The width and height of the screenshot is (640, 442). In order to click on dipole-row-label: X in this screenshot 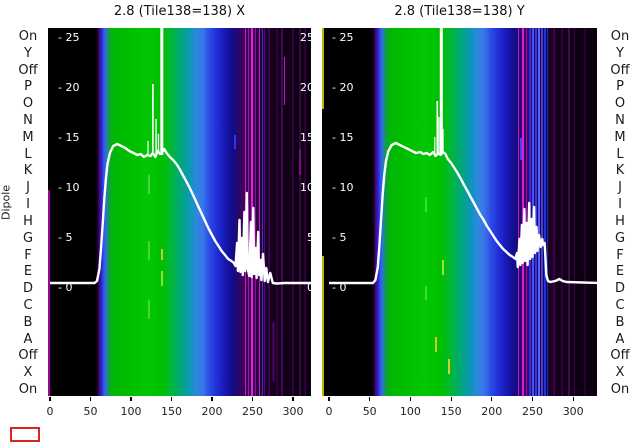, I will do `click(28, 373)`.